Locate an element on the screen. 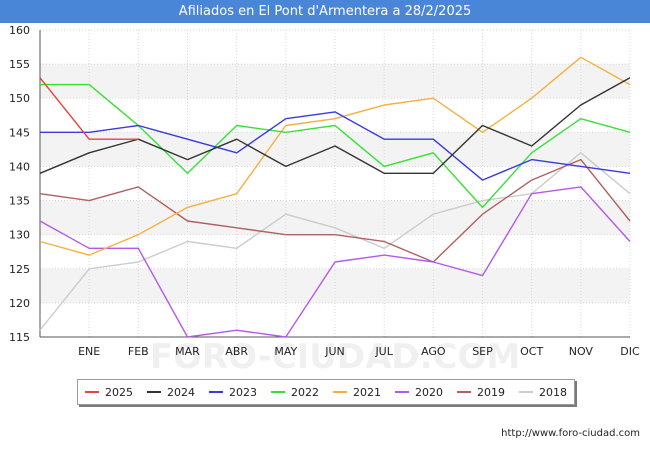 The width and height of the screenshot is (650, 450). x-tick-label: DIC is located at coordinates (630, 351).